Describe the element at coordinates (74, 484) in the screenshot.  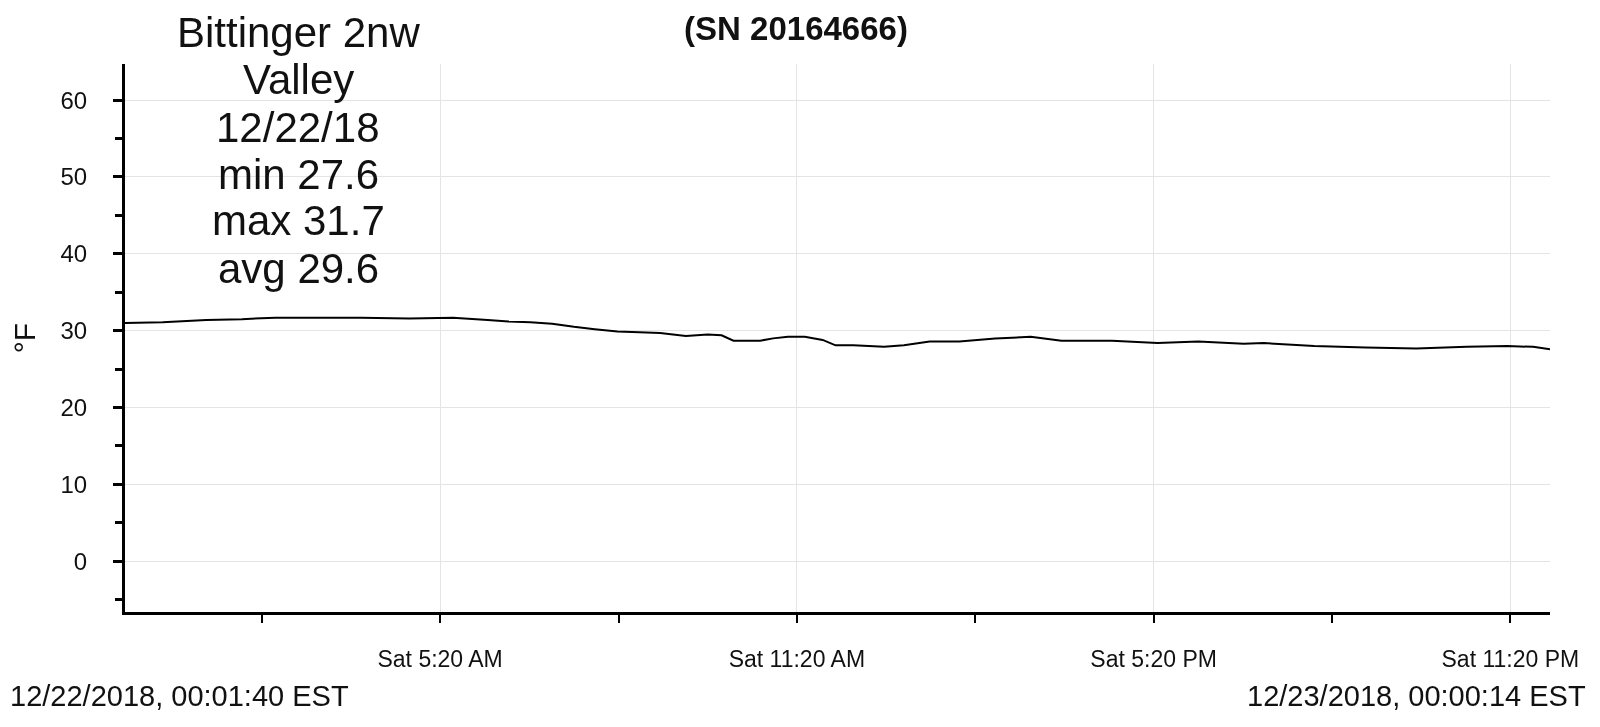
I see `y-tick-label: 10` at that location.